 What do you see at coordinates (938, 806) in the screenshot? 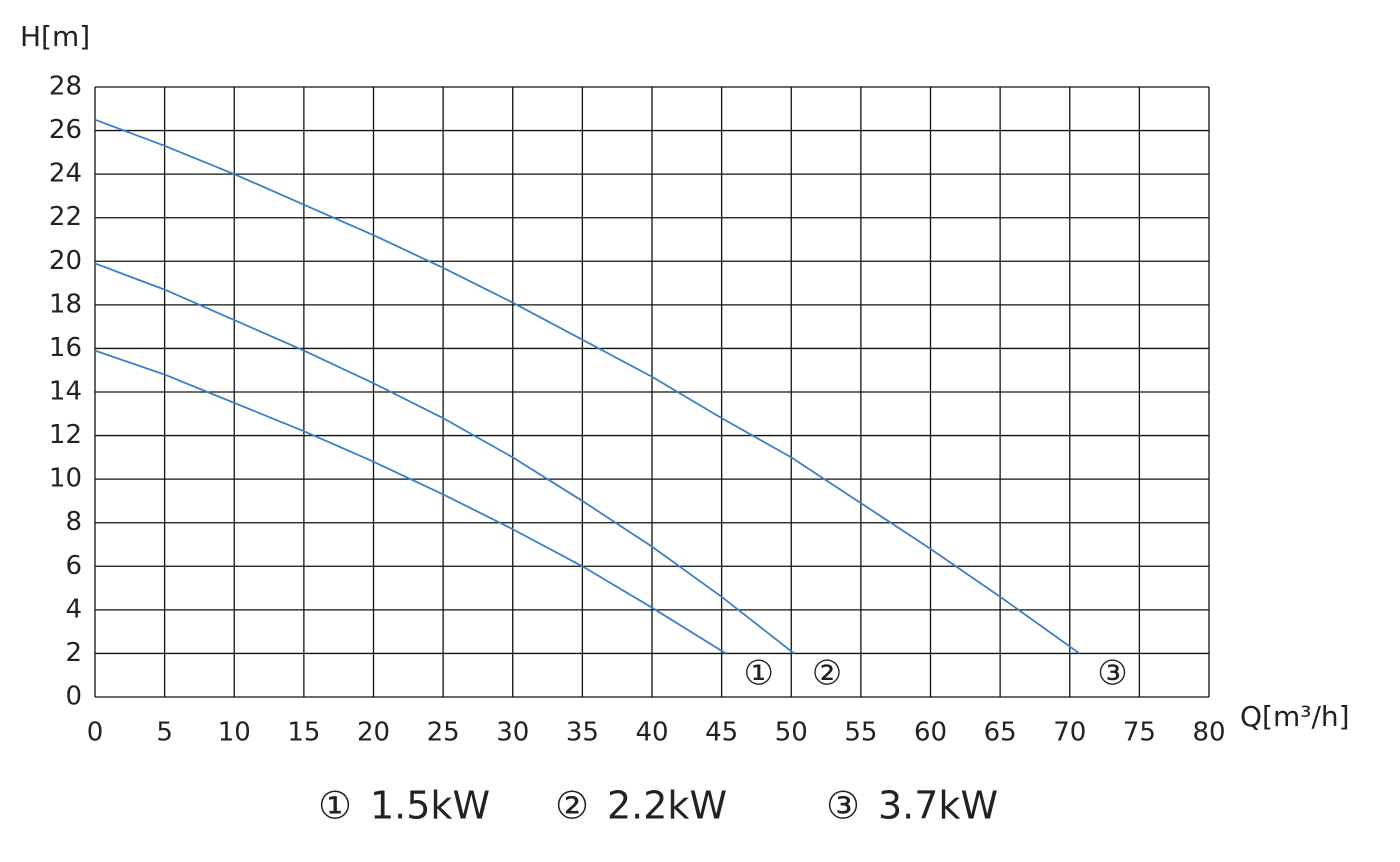
I see `legend-label: 3.7kW` at bounding box center [938, 806].